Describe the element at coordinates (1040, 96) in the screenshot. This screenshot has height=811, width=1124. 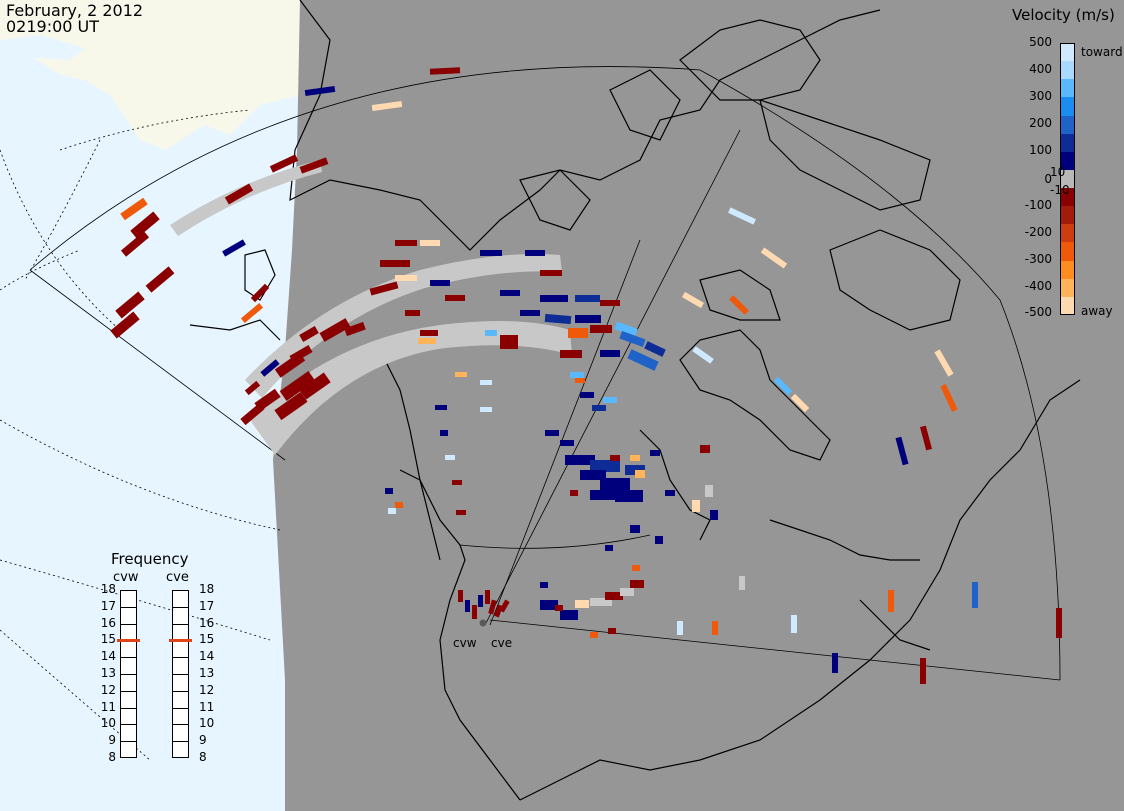
I see `colorbar-tick-label: 300` at that location.